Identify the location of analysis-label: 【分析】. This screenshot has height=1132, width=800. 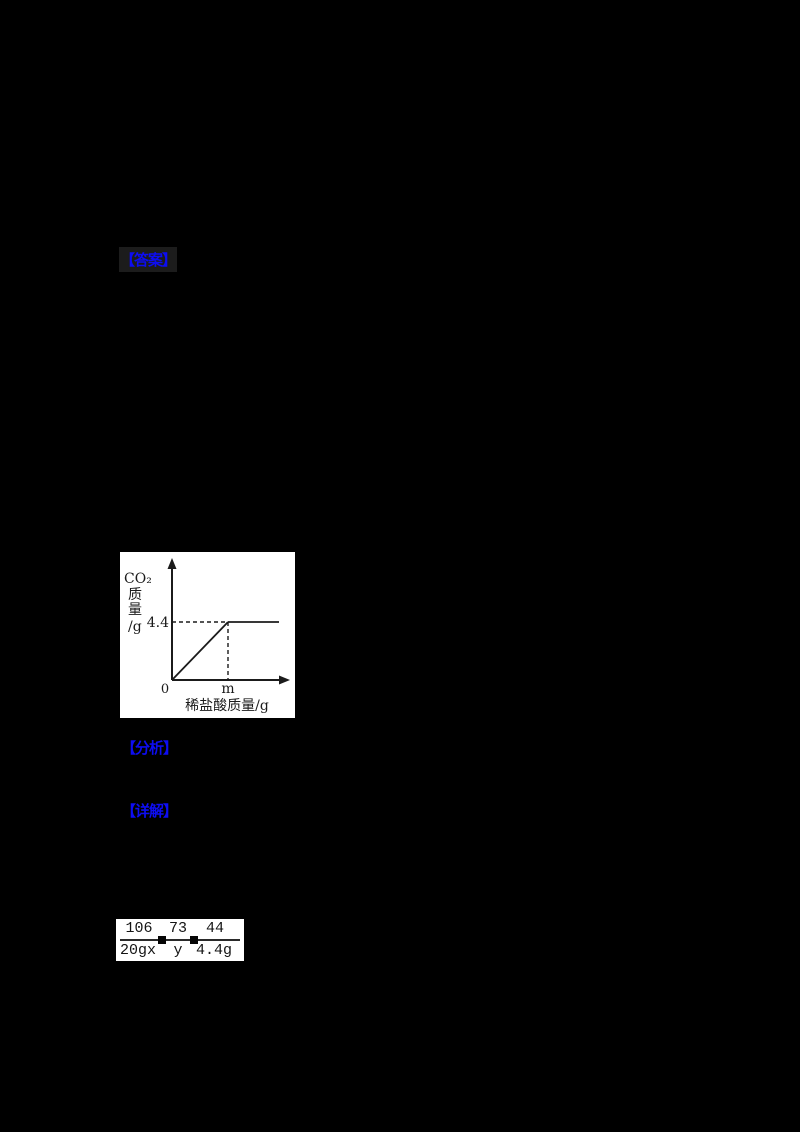
(149, 748).